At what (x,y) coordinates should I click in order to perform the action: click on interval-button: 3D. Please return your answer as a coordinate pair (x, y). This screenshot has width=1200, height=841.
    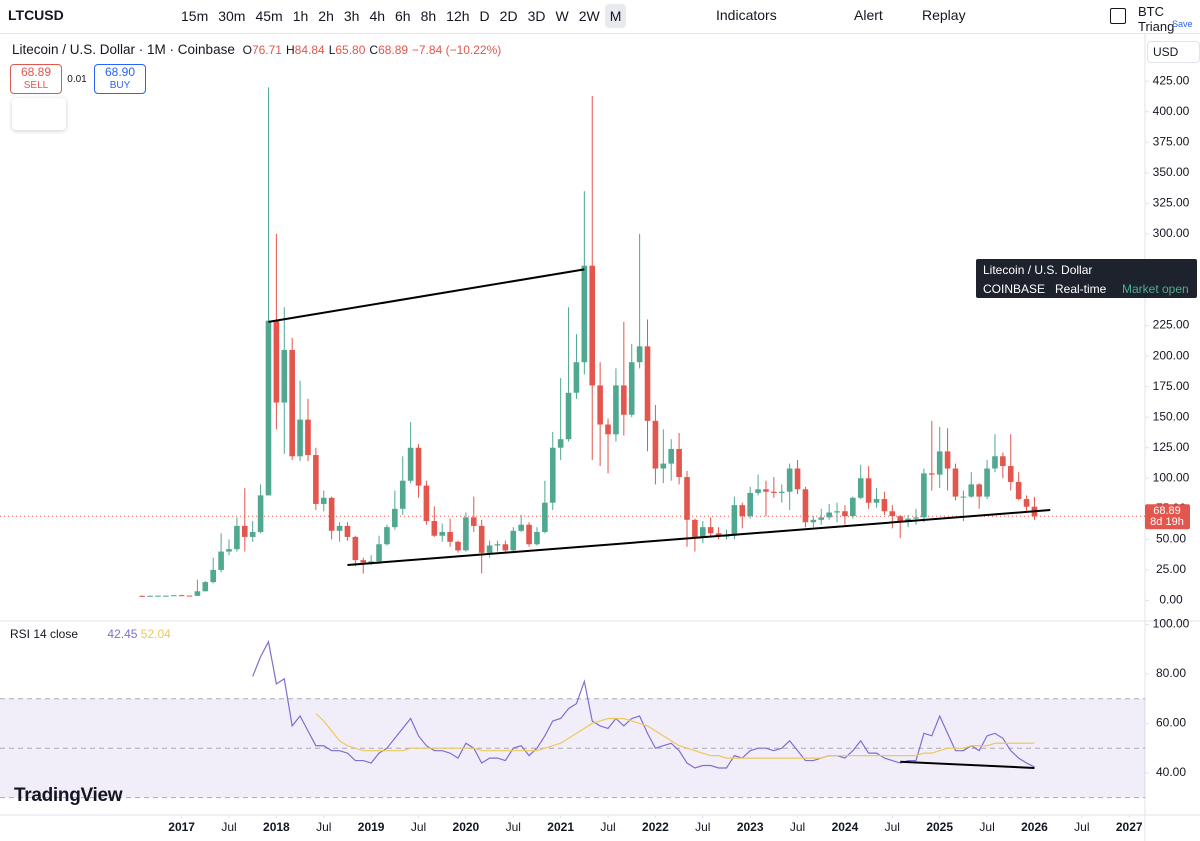
    Looking at the image, I should click on (536, 16).